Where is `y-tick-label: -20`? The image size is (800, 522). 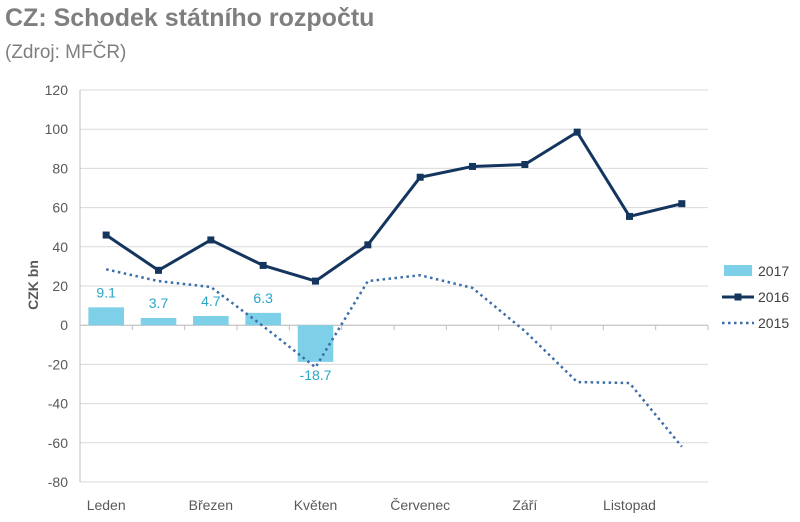
y-tick-label: -20 is located at coordinates (58, 364).